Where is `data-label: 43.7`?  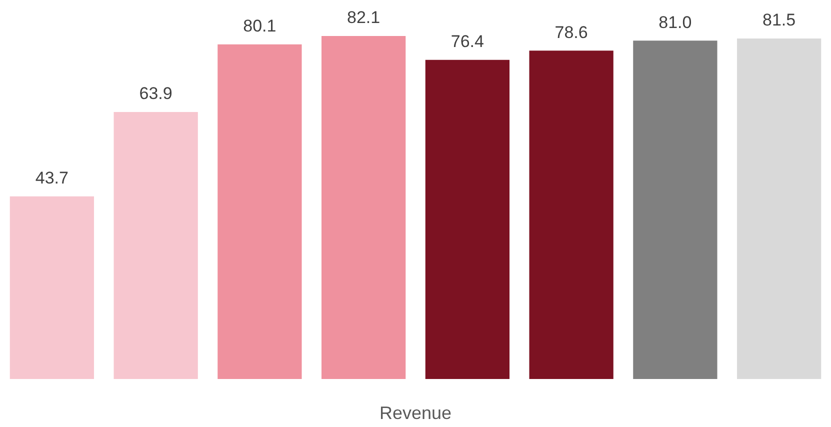
data-label: 43.7 is located at coordinates (51, 178).